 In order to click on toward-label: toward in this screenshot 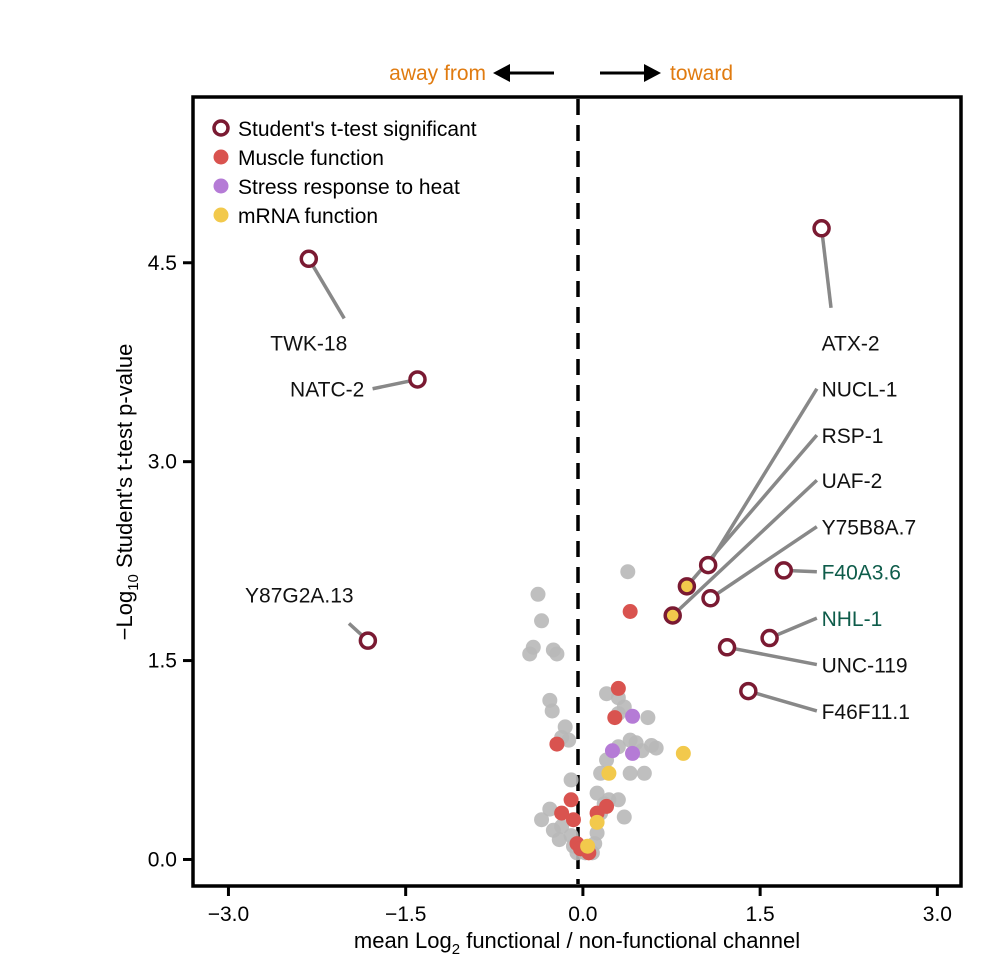, I will do `click(701, 73)`.